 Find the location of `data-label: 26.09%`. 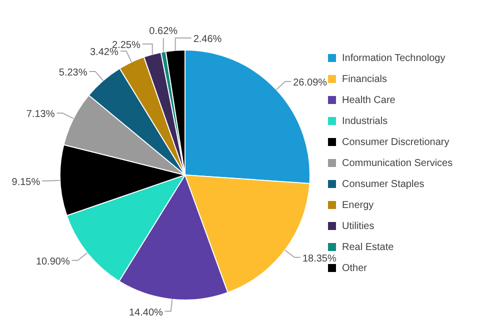

data-label: 26.09% is located at coordinates (310, 83).